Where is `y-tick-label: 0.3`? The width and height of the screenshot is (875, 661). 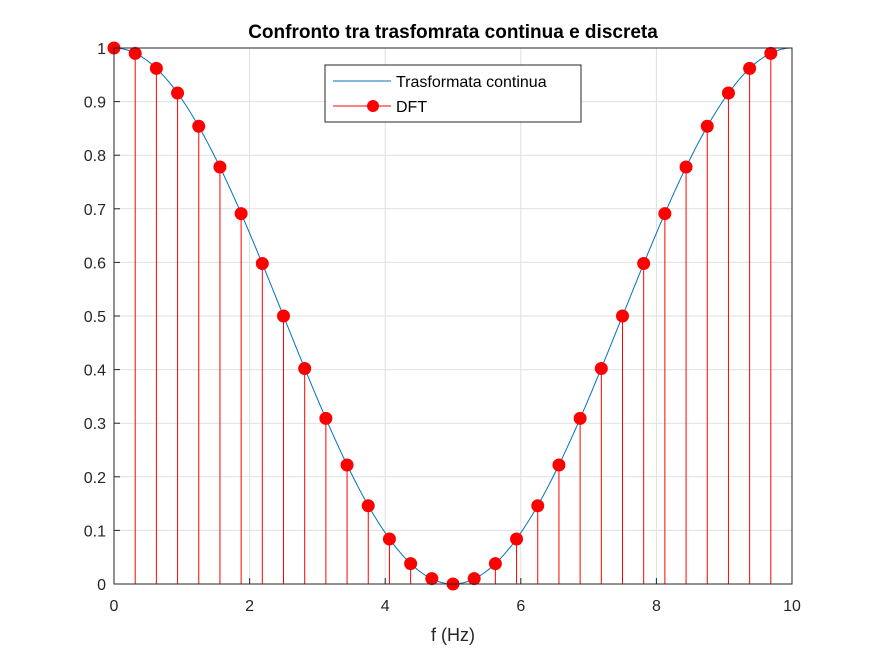
y-tick-label: 0.3 is located at coordinates (95, 424).